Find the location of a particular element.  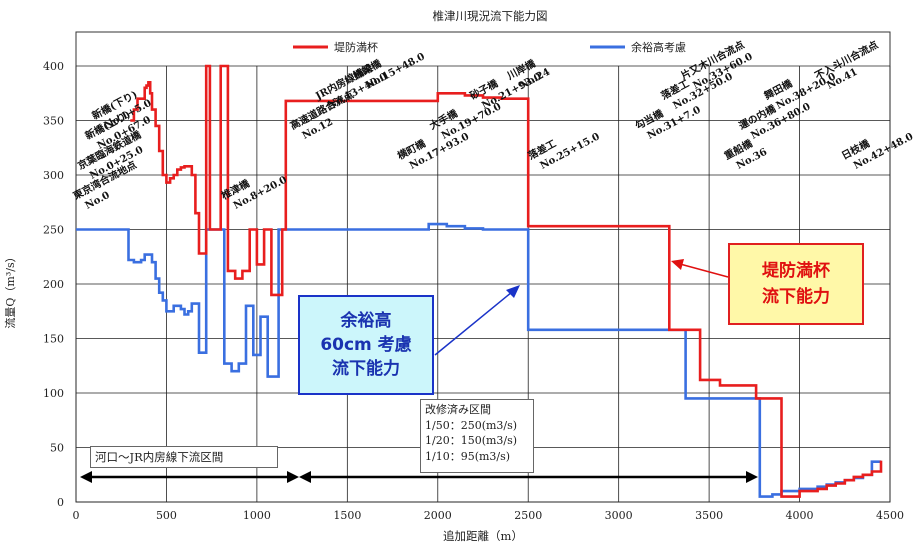

y-tick-label: 350 is located at coordinates (53, 121).